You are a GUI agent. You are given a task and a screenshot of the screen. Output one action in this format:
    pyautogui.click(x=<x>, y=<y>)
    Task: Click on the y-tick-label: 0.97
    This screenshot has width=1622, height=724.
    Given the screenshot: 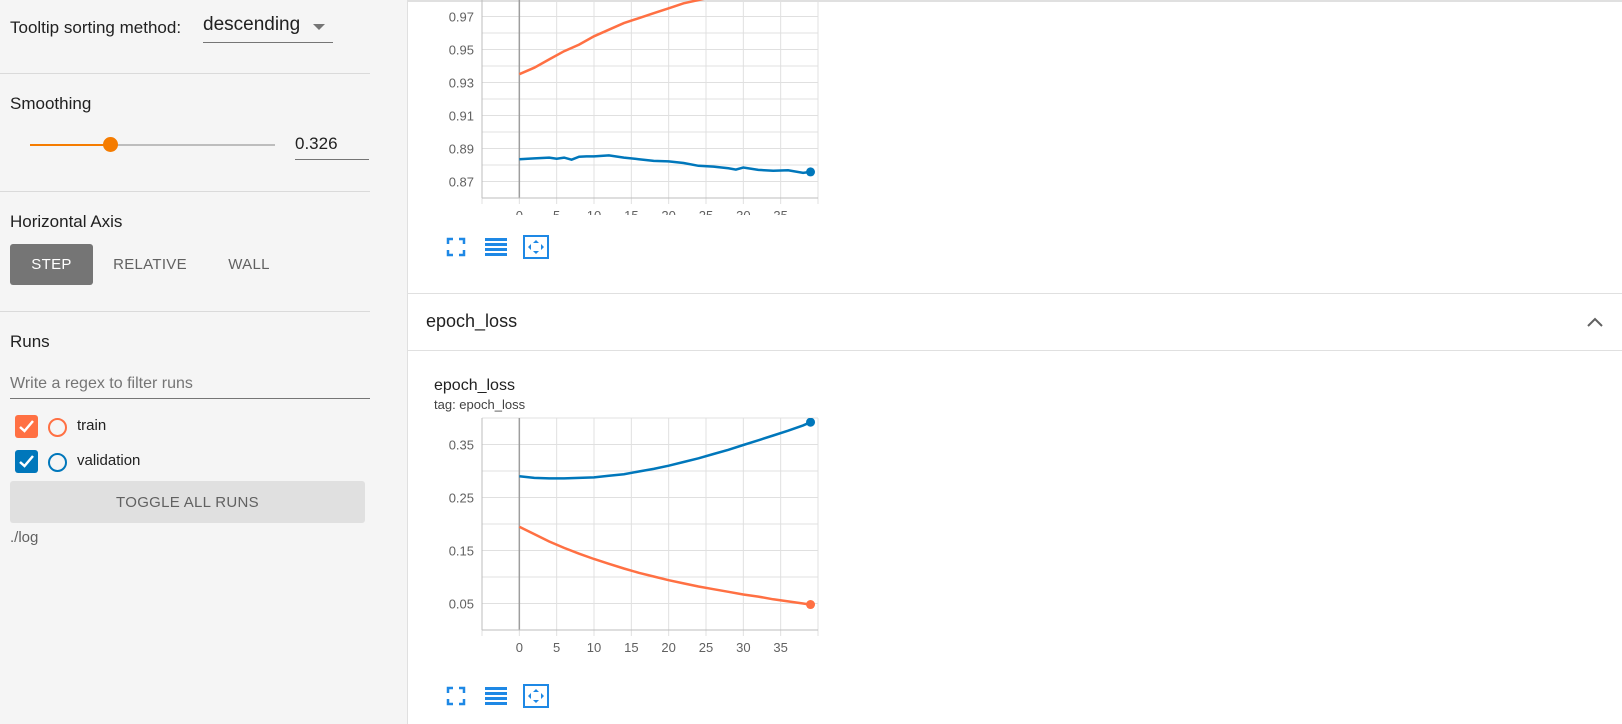 What is the action you would take?
    pyautogui.click(x=461, y=17)
    